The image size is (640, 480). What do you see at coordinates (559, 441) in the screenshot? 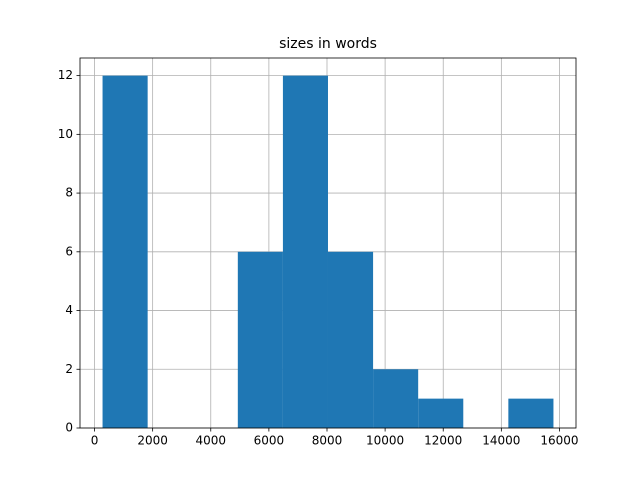
I see `x-tick-label: 16000` at bounding box center [559, 441].